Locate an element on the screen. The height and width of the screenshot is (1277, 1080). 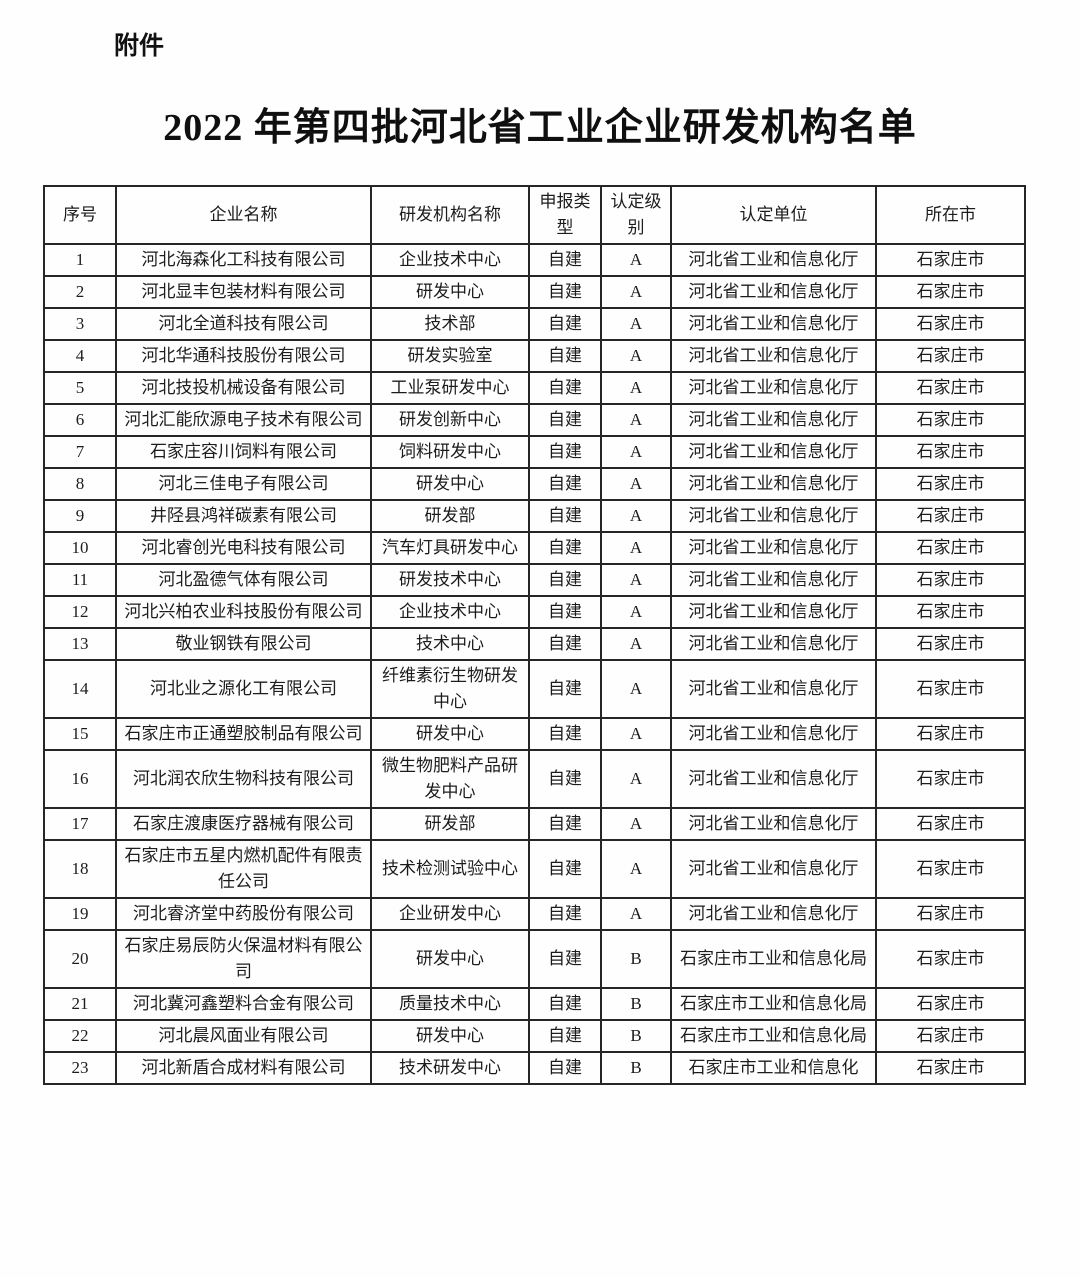
column-header-authority: 认定单位 is located at coordinates (773, 215).